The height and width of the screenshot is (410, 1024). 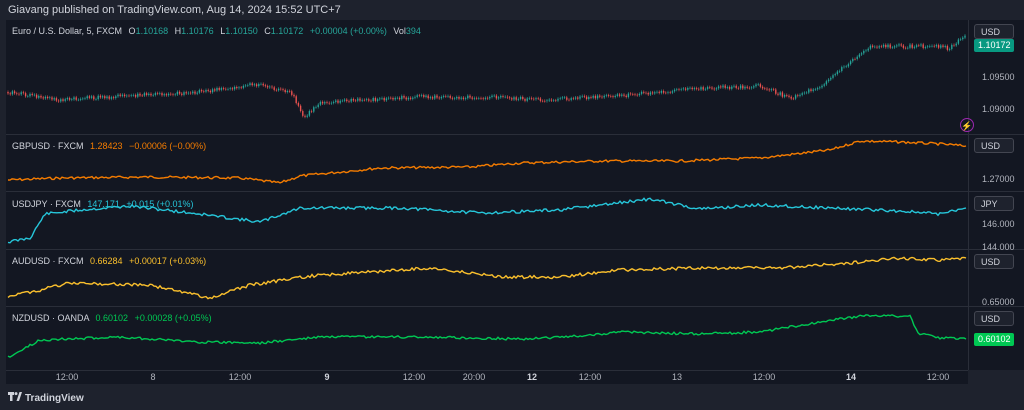 I want to click on currency-button-audusd: USD, so click(x=994, y=261).